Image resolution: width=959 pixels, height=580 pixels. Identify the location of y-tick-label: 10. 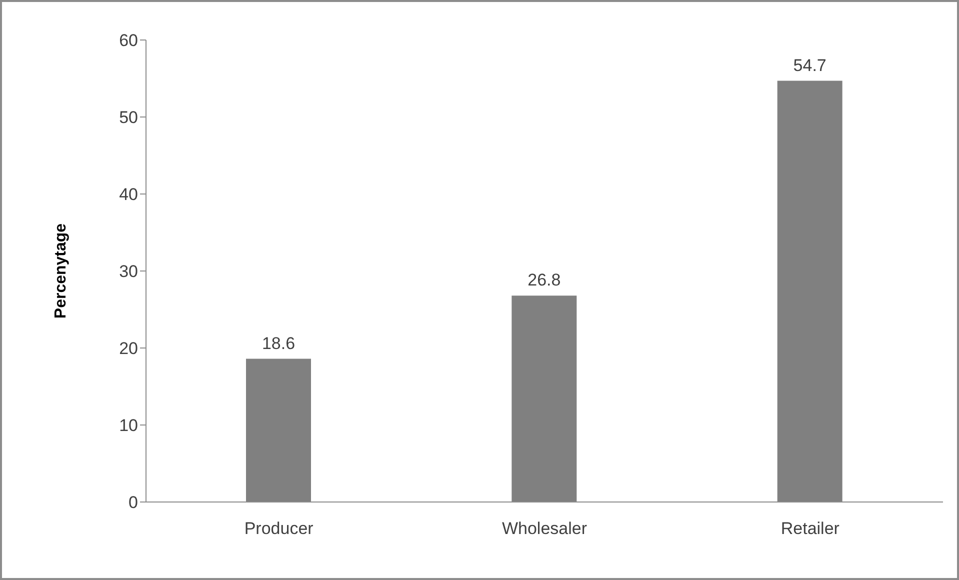
(128, 426).